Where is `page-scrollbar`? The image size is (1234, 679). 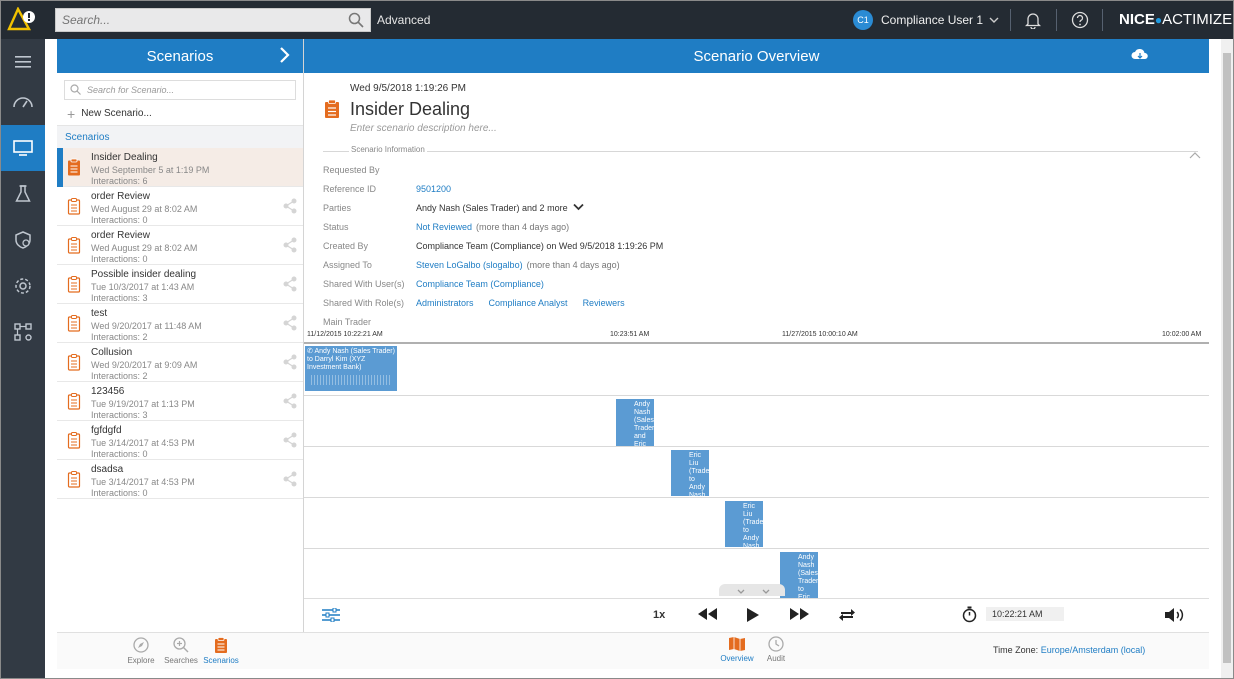
page-scrollbar is located at coordinates (1227, 358).